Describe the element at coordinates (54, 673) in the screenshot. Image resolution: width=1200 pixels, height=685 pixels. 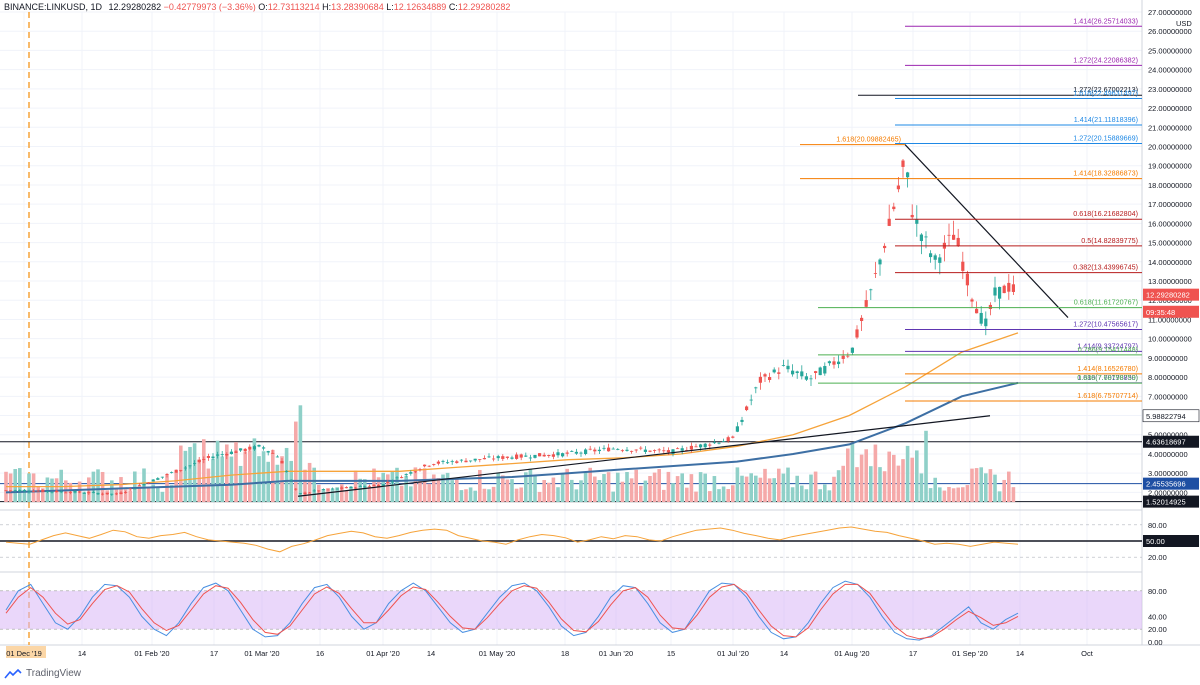
I see `brand-label: TradingView` at that location.